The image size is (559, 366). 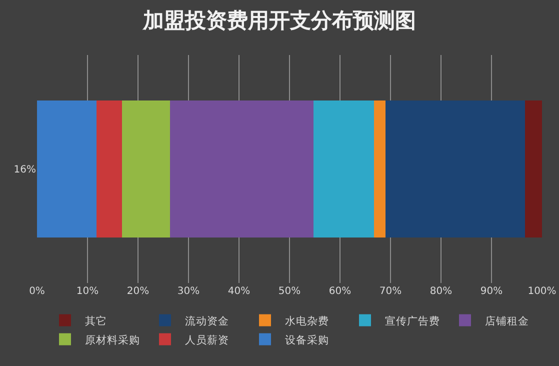 What do you see at coordinates (112, 339) in the screenshot?
I see `legend-label: 原材料采购` at bounding box center [112, 339].